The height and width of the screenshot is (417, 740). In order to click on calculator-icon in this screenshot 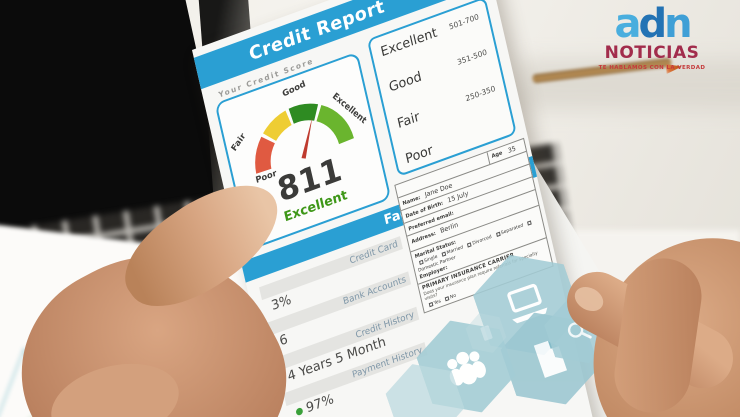, I will do `click(486, 333)`.